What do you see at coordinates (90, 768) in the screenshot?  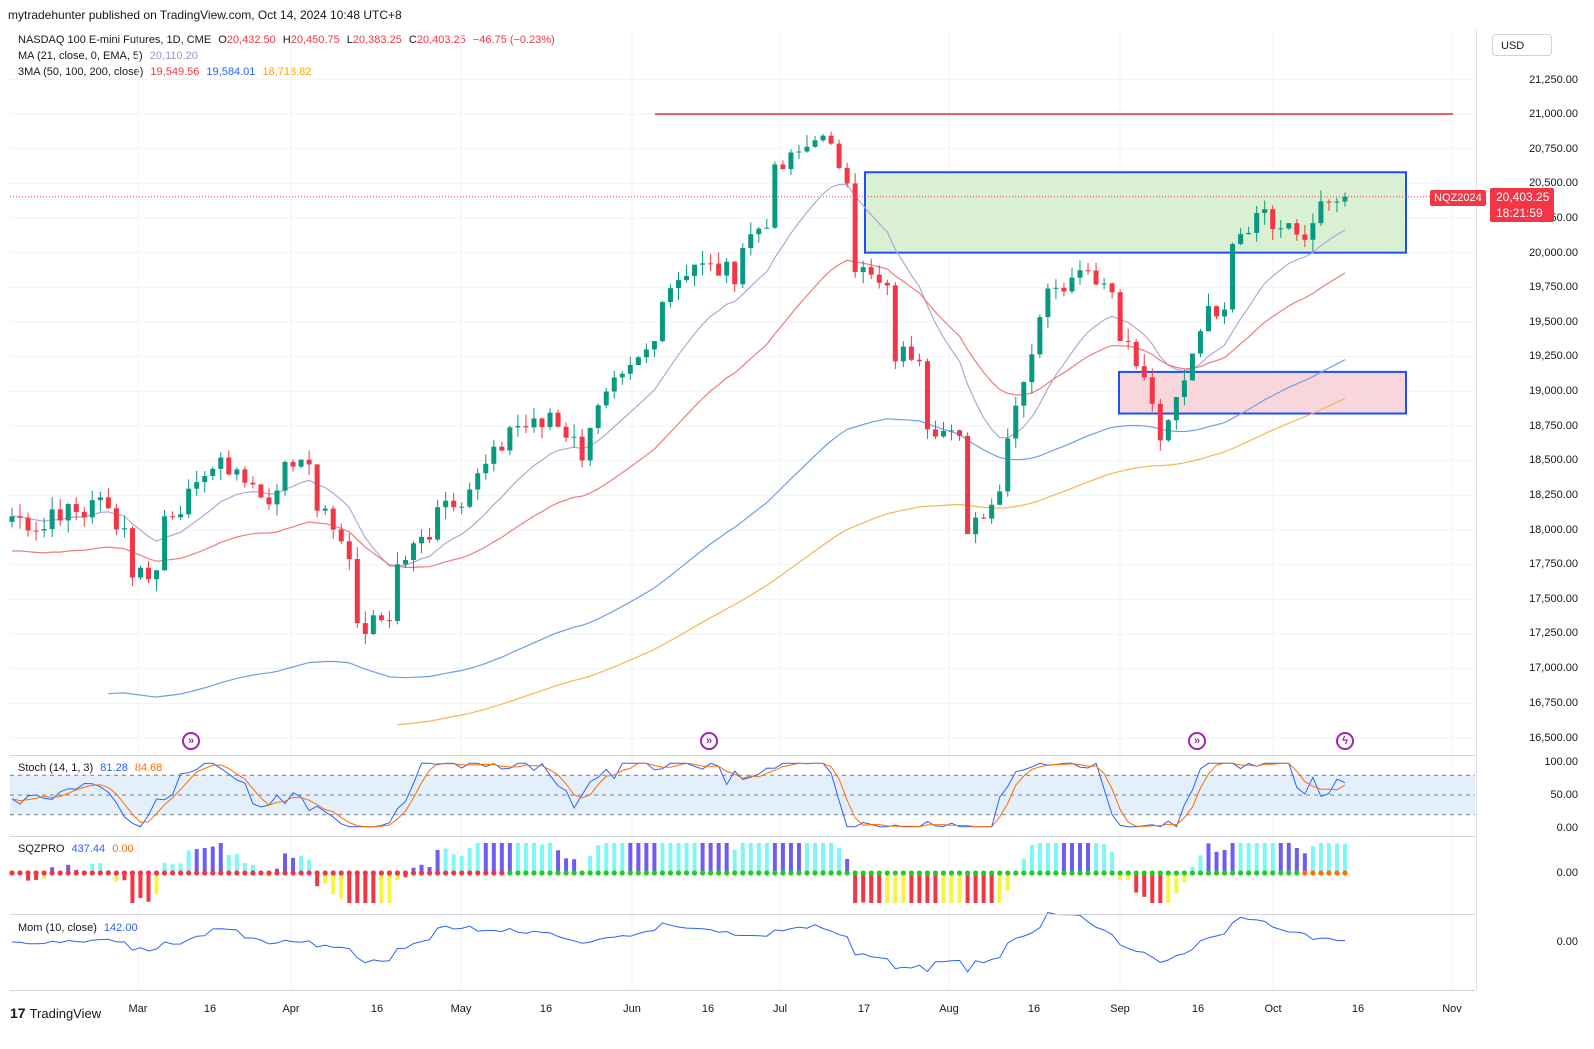 I see `stoch-legend: Stoch (14, 1, 3) 81.28 84.68` at bounding box center [90, 768].